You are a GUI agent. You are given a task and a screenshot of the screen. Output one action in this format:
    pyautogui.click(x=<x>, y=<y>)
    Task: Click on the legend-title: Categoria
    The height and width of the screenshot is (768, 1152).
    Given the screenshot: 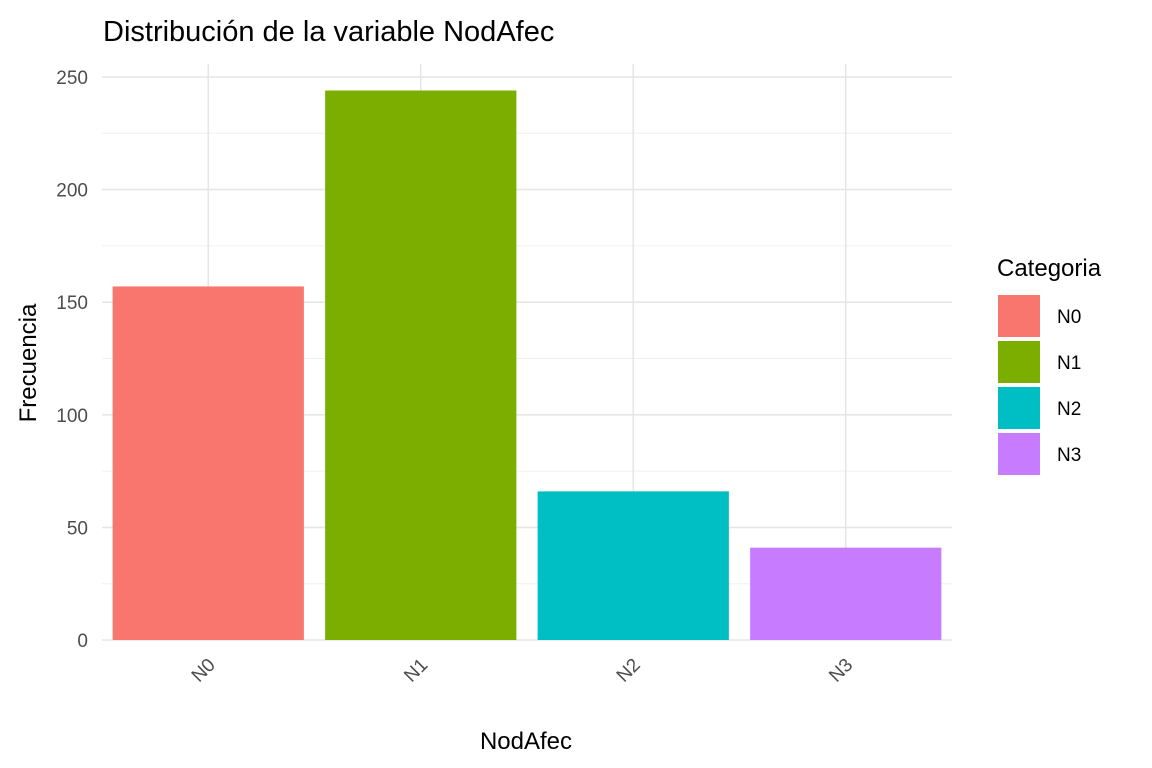 What is the action you would take?
    pyautogui.click(x=1049, y=268)
    